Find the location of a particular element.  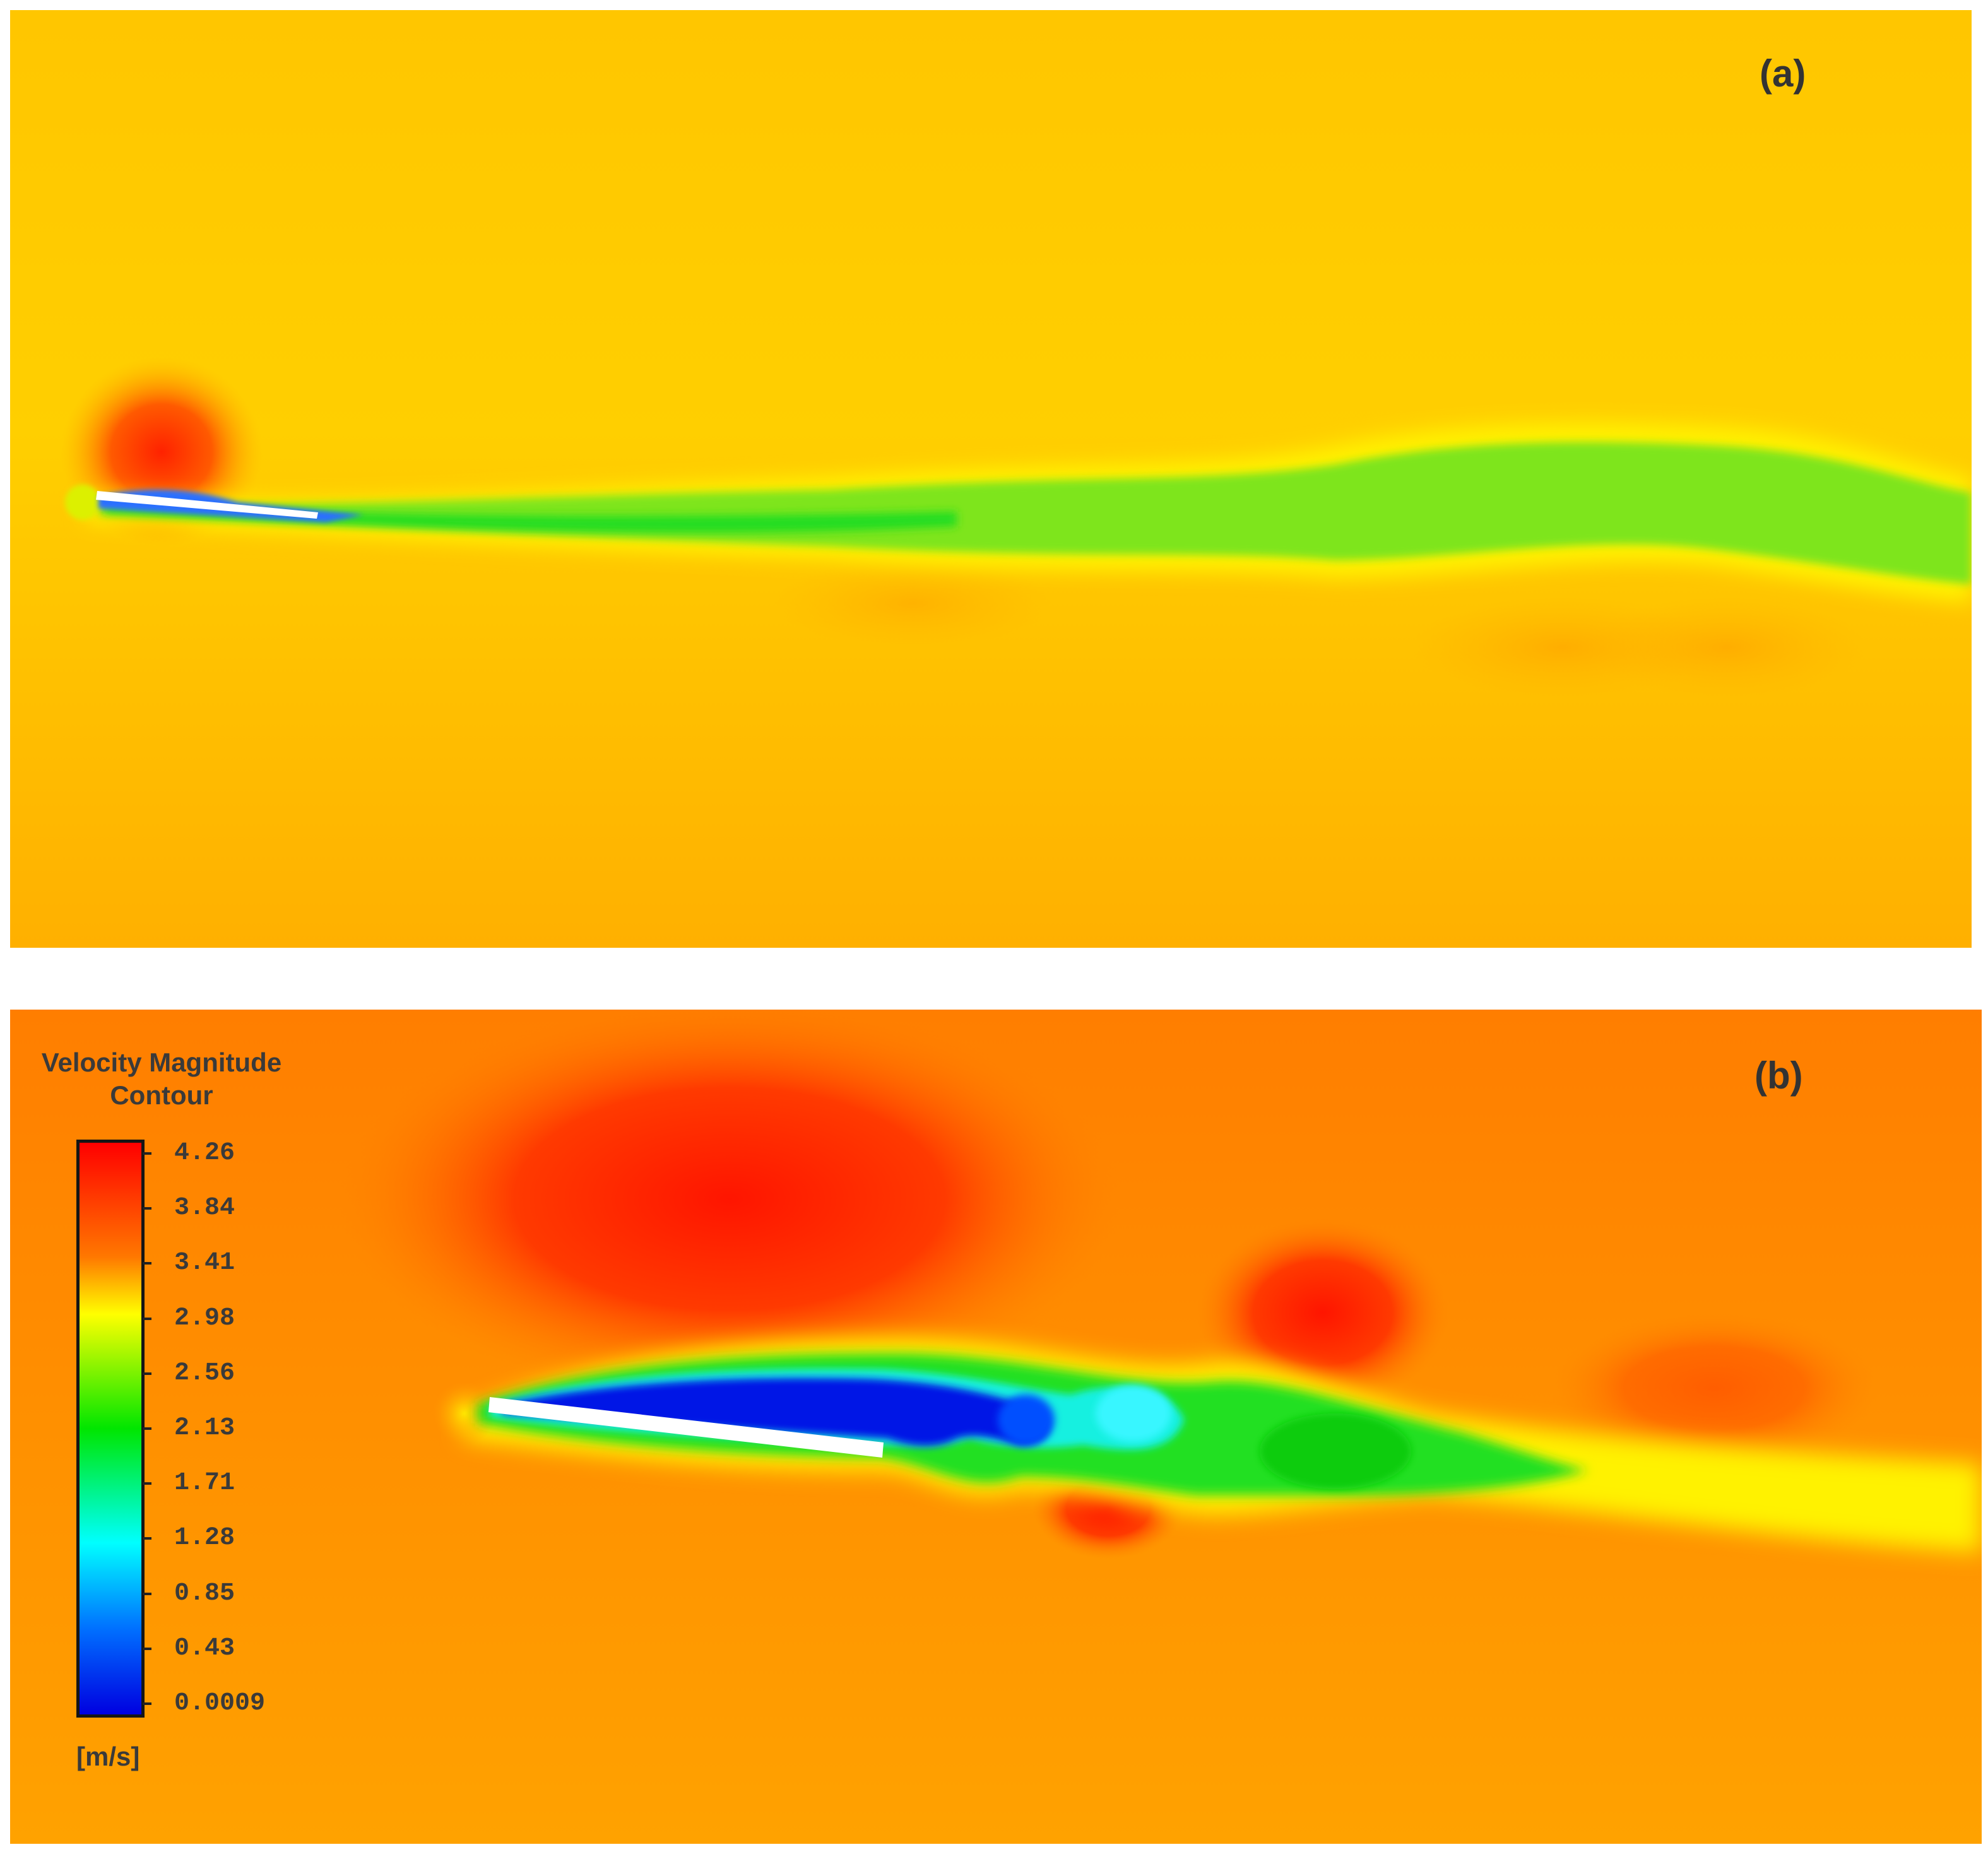

legend-tick: 3.41 is located at coordinates (228, 1263).